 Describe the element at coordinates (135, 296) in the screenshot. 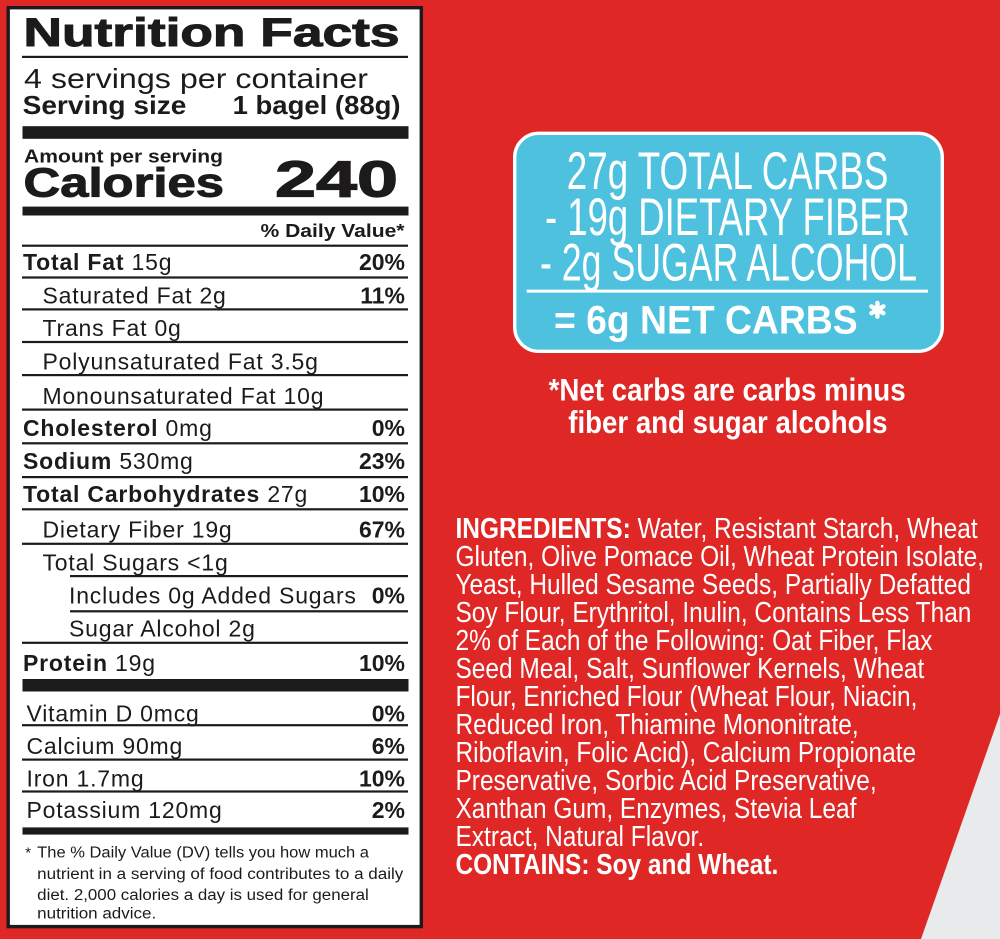

I see `svg-text: Saturated Fat 2g` at that location.